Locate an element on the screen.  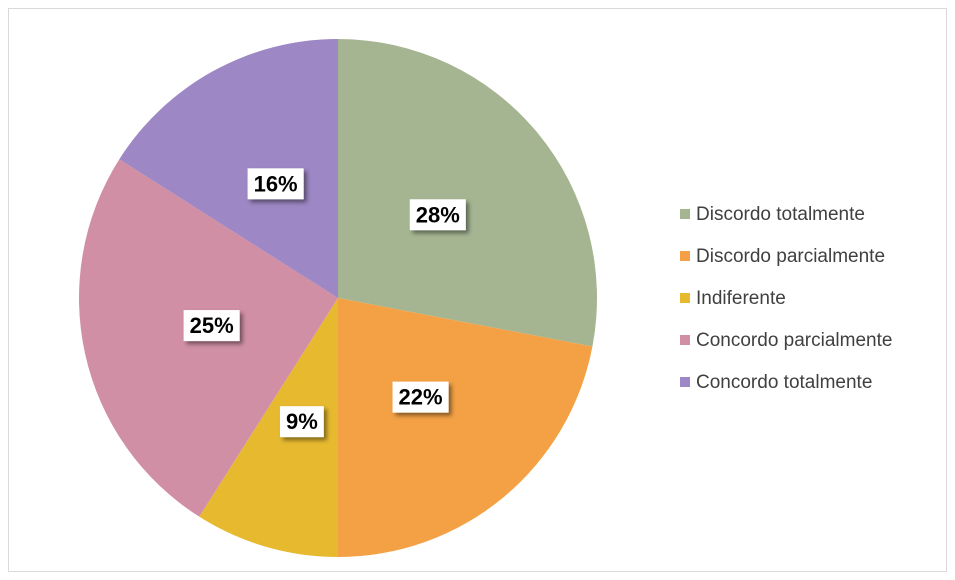
data-label-group: 25% is located at coordinates (211, 326).